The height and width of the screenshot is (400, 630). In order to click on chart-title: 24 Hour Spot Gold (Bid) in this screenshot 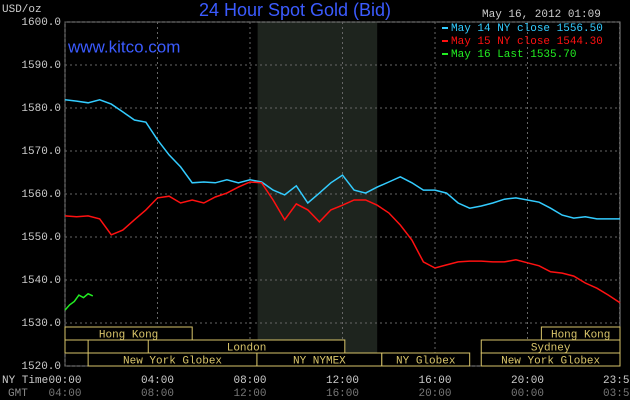, I will do `click(295, 10)`.